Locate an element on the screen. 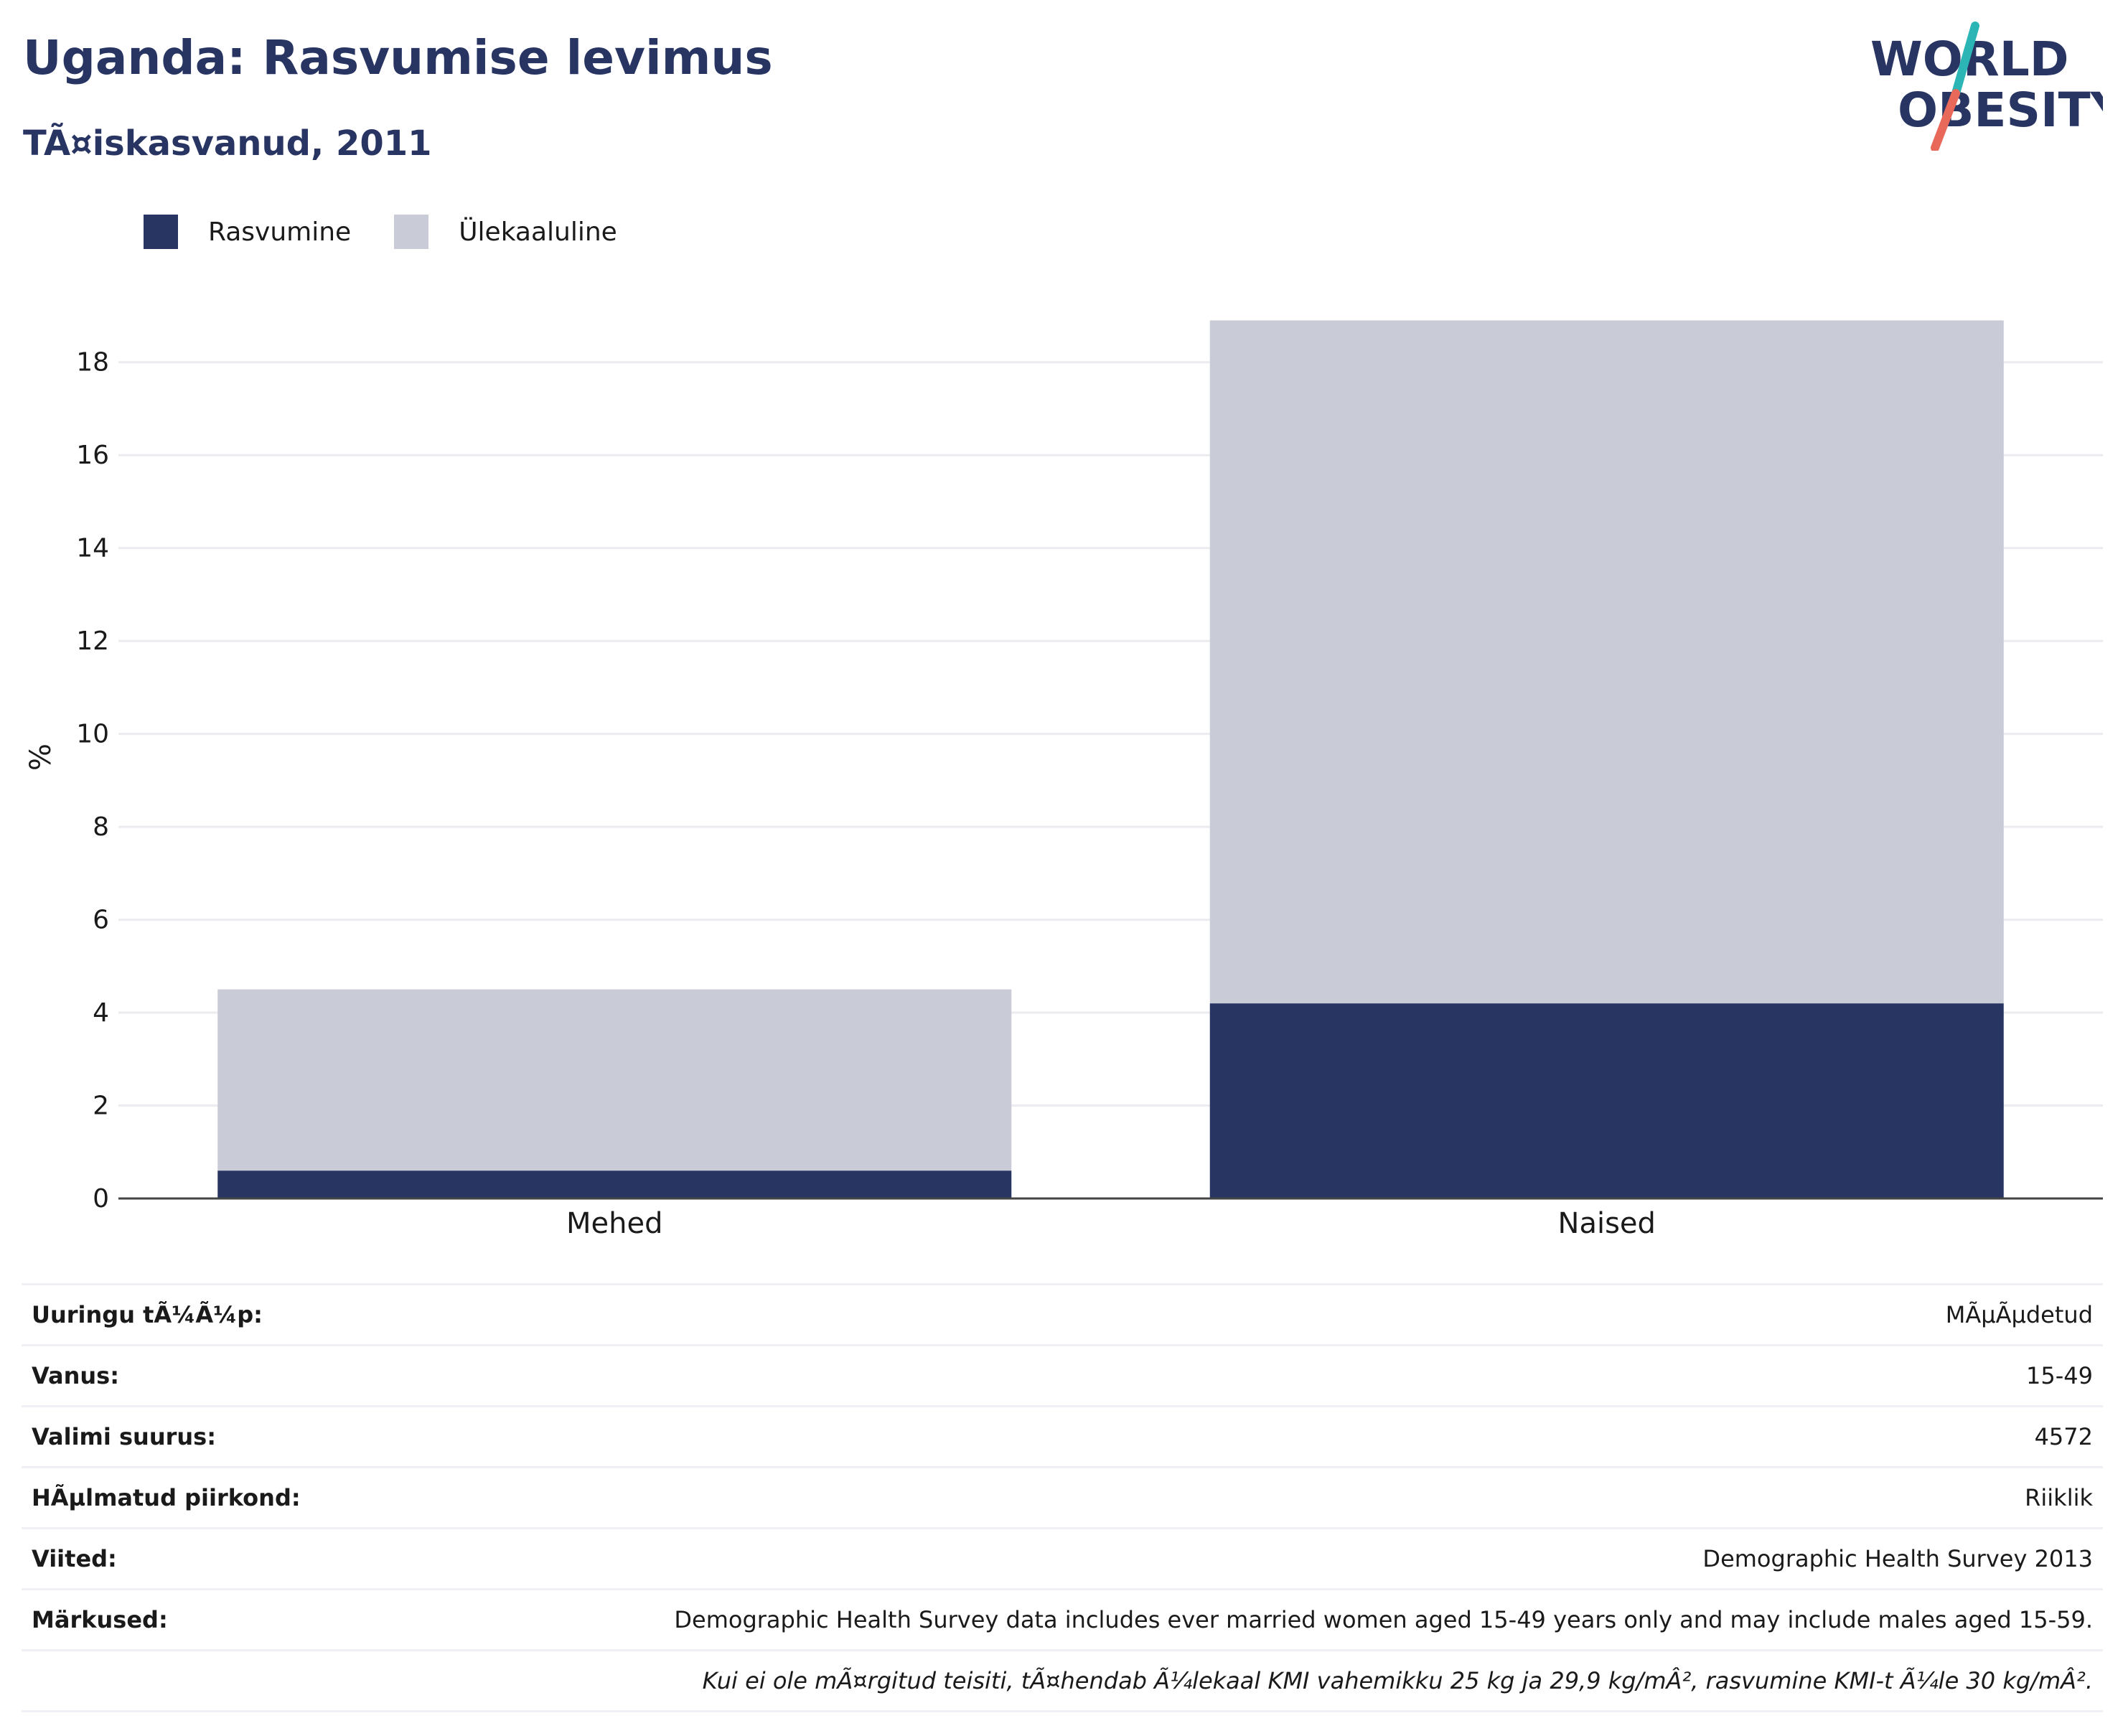 Image resolution: width=2123 pixels, height=1736 pixels. x-tick-label: Mehed is located at coordinates (614, 1223).